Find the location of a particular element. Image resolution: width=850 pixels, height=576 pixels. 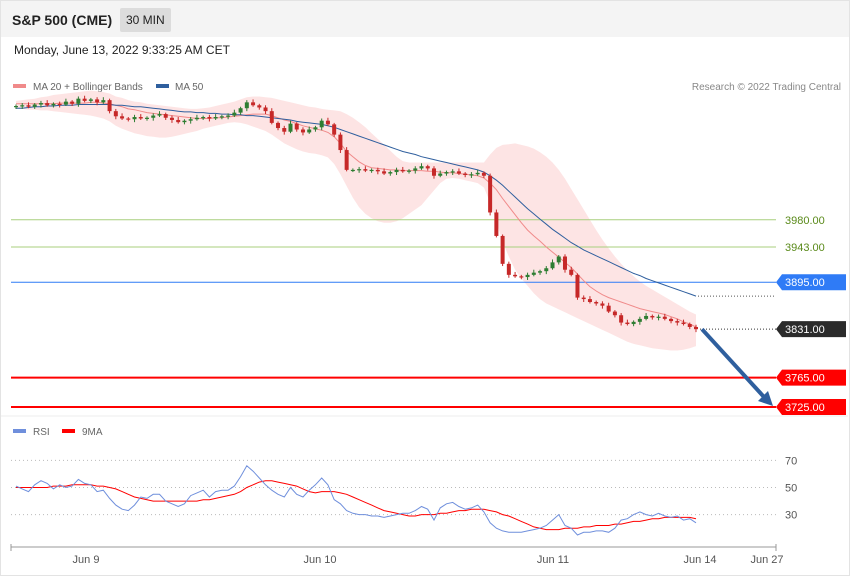

time-axis: Jun 9 Jun 10 Jun 11 Jun 14 Jun 27 is located at coordinates (397, 555).